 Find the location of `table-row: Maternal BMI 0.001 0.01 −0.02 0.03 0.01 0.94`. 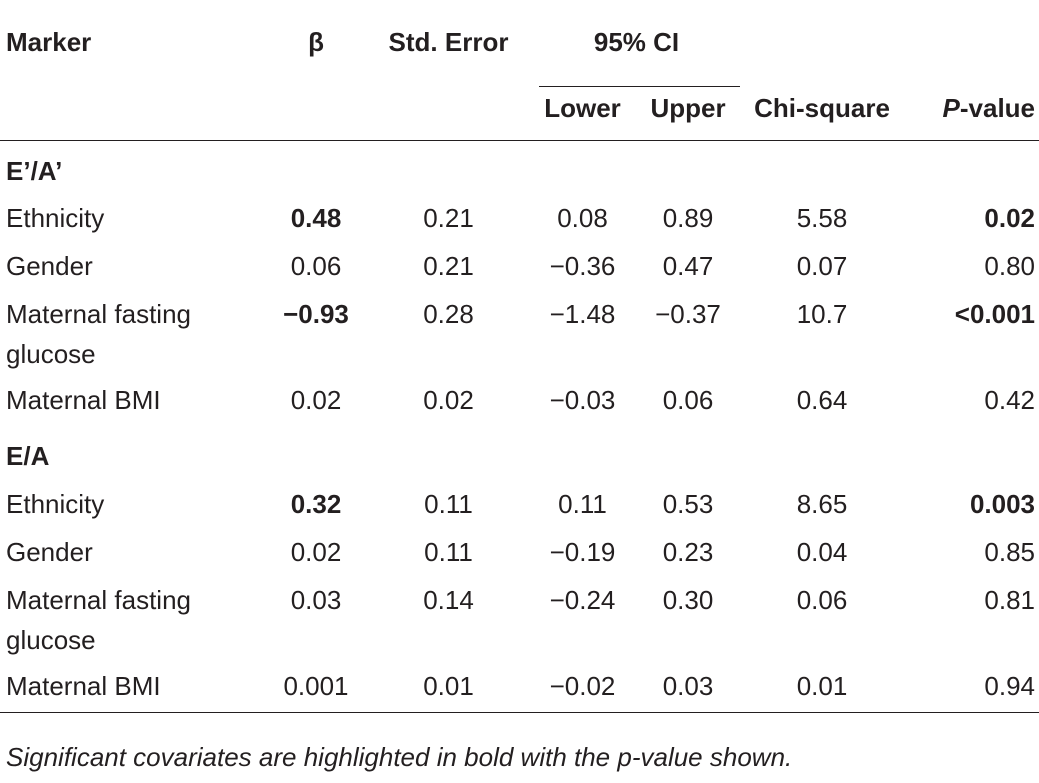

table-row: Maternal BMI 0.001 0.01 −0.02 0.03 0.01 0.94 is located at coordinates (519, 688).